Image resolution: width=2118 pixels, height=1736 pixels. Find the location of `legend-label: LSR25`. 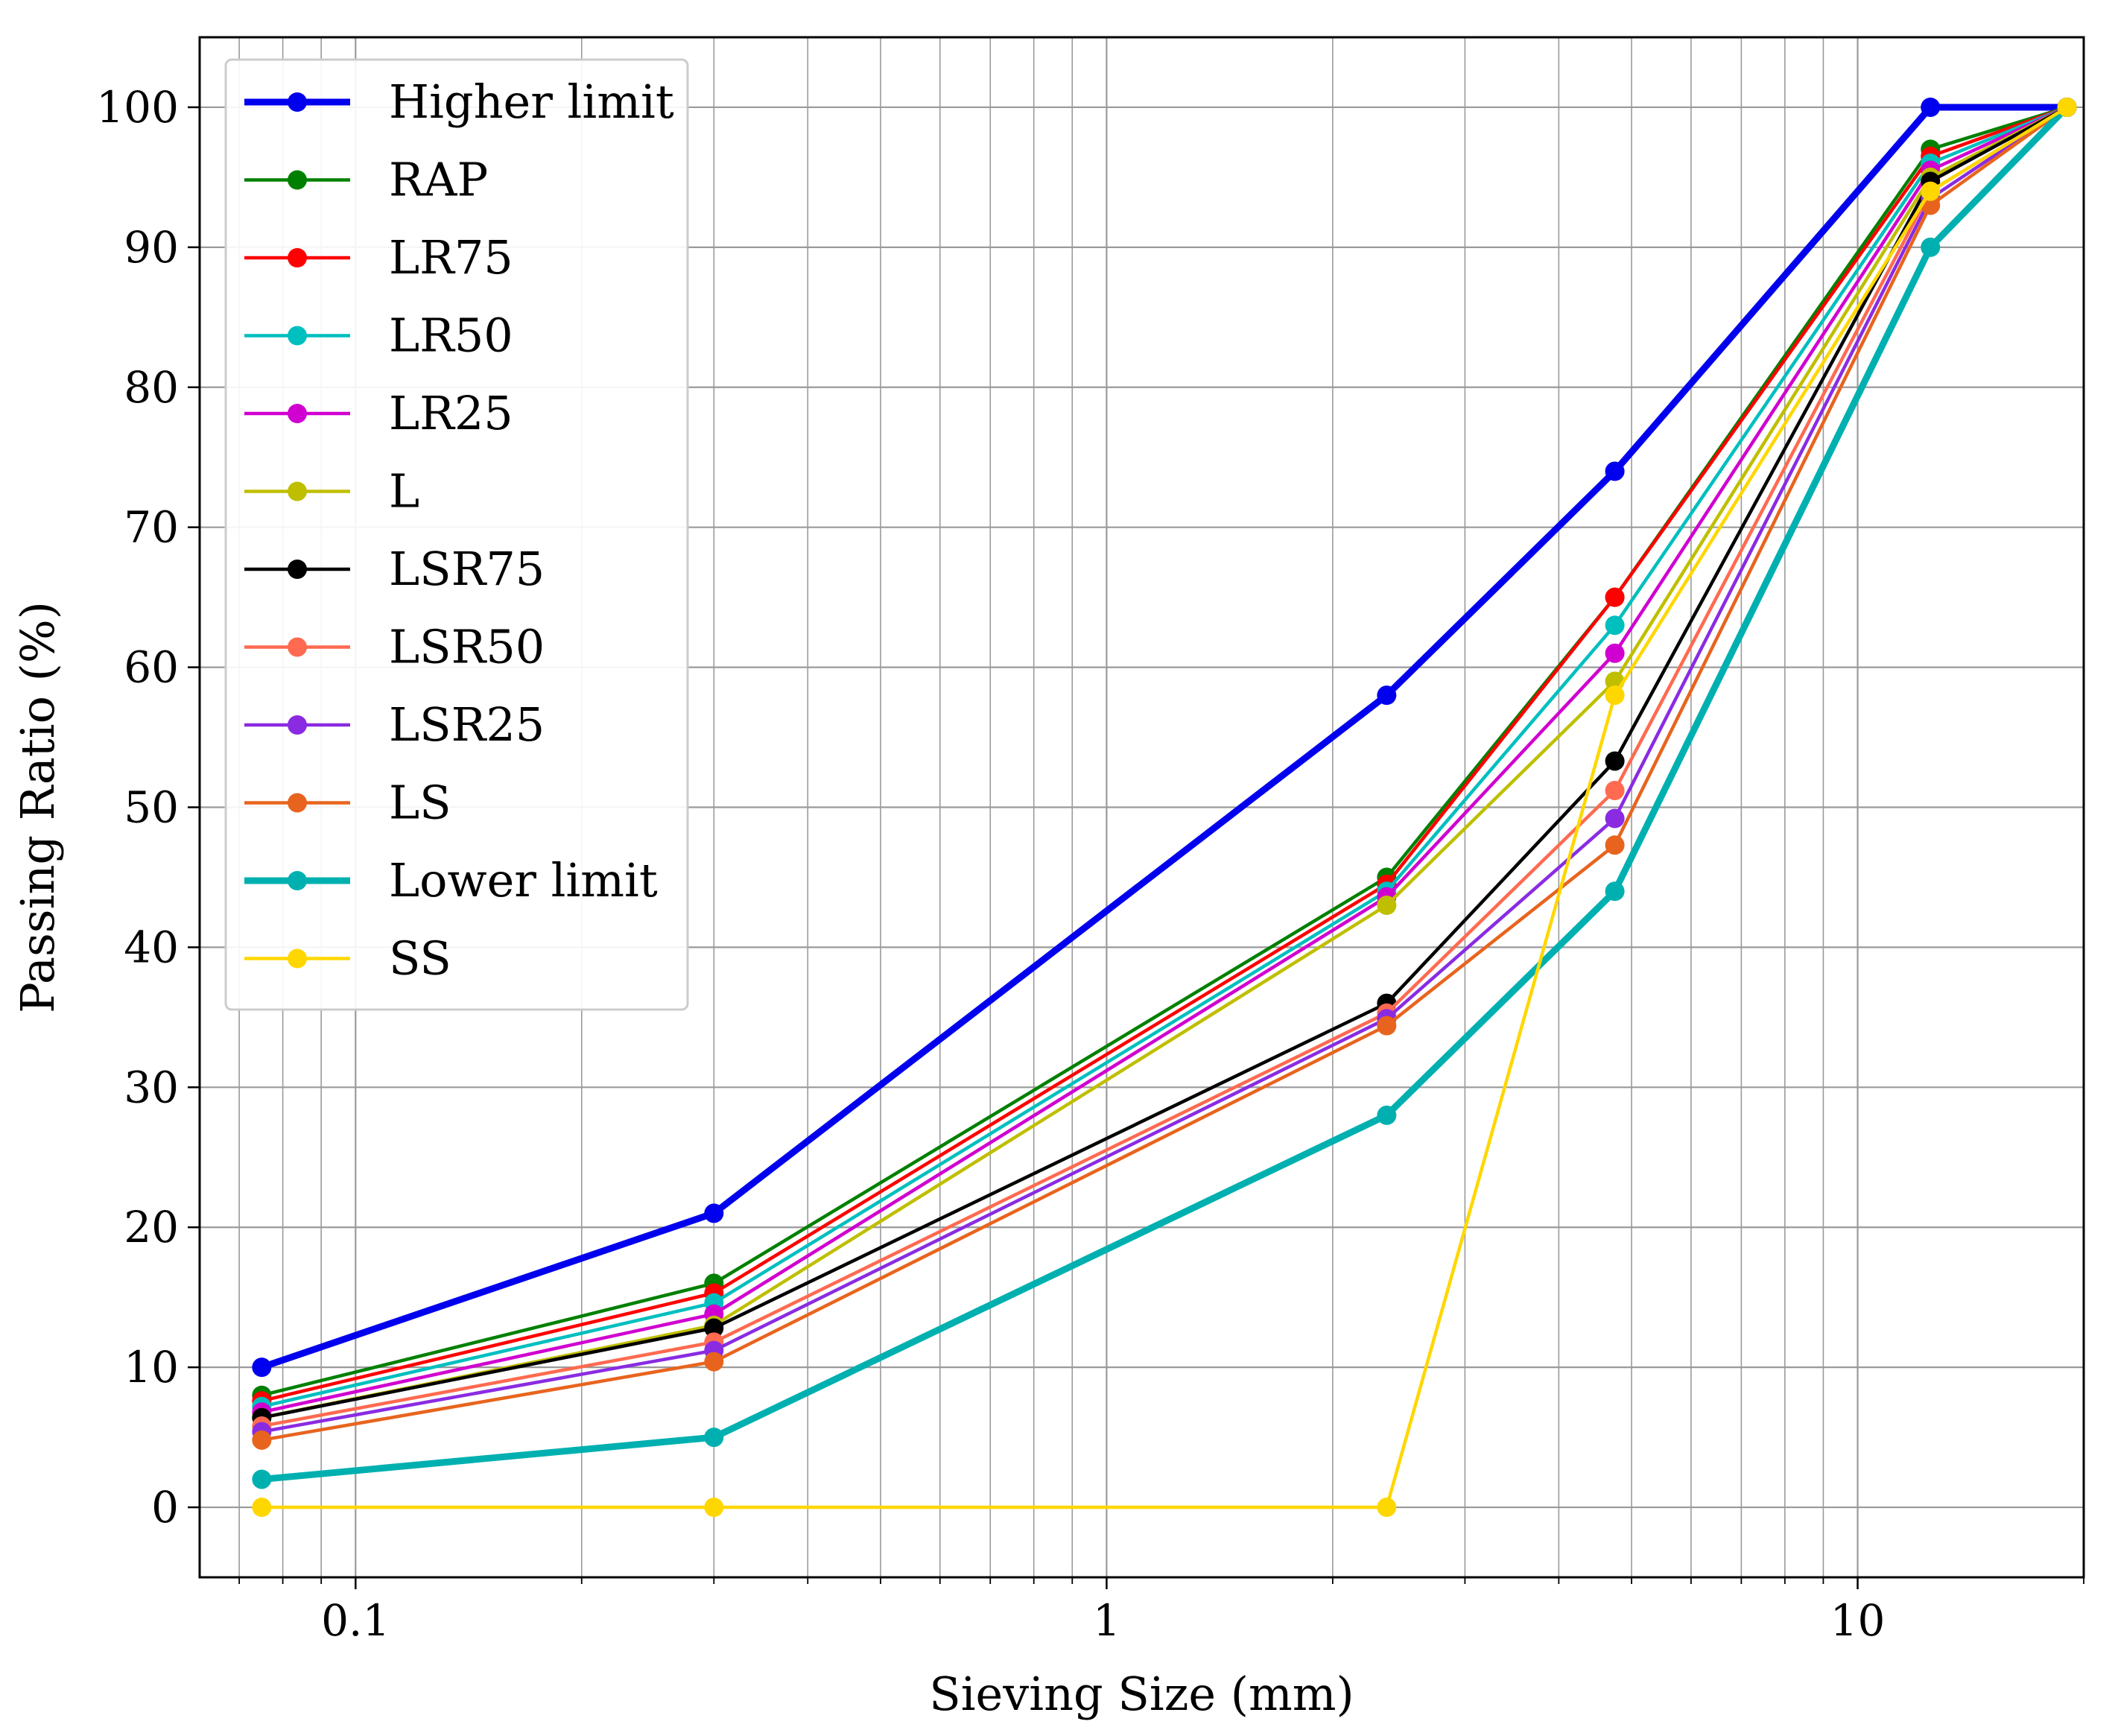

legend-label: LSR25 is located at coordinates (467, 724).